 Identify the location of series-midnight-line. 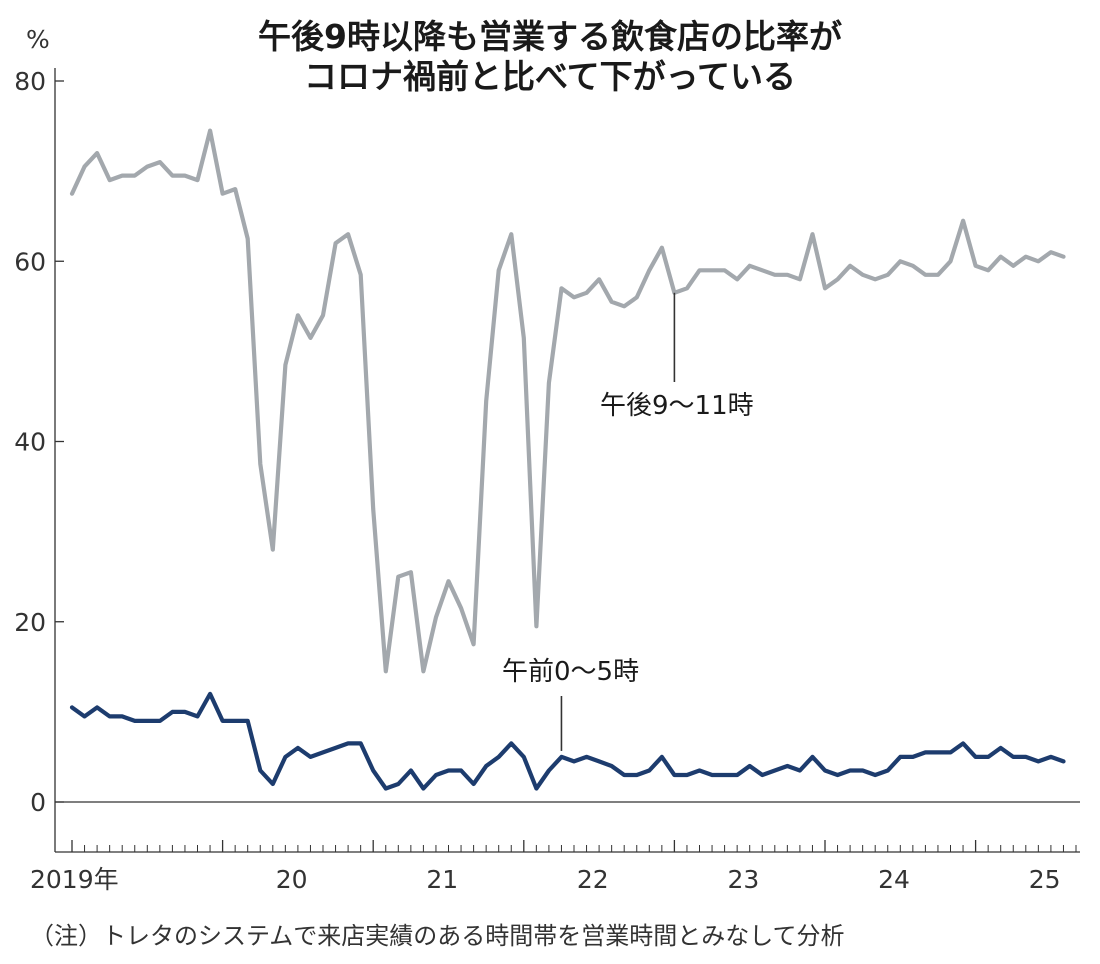
(567, 741).